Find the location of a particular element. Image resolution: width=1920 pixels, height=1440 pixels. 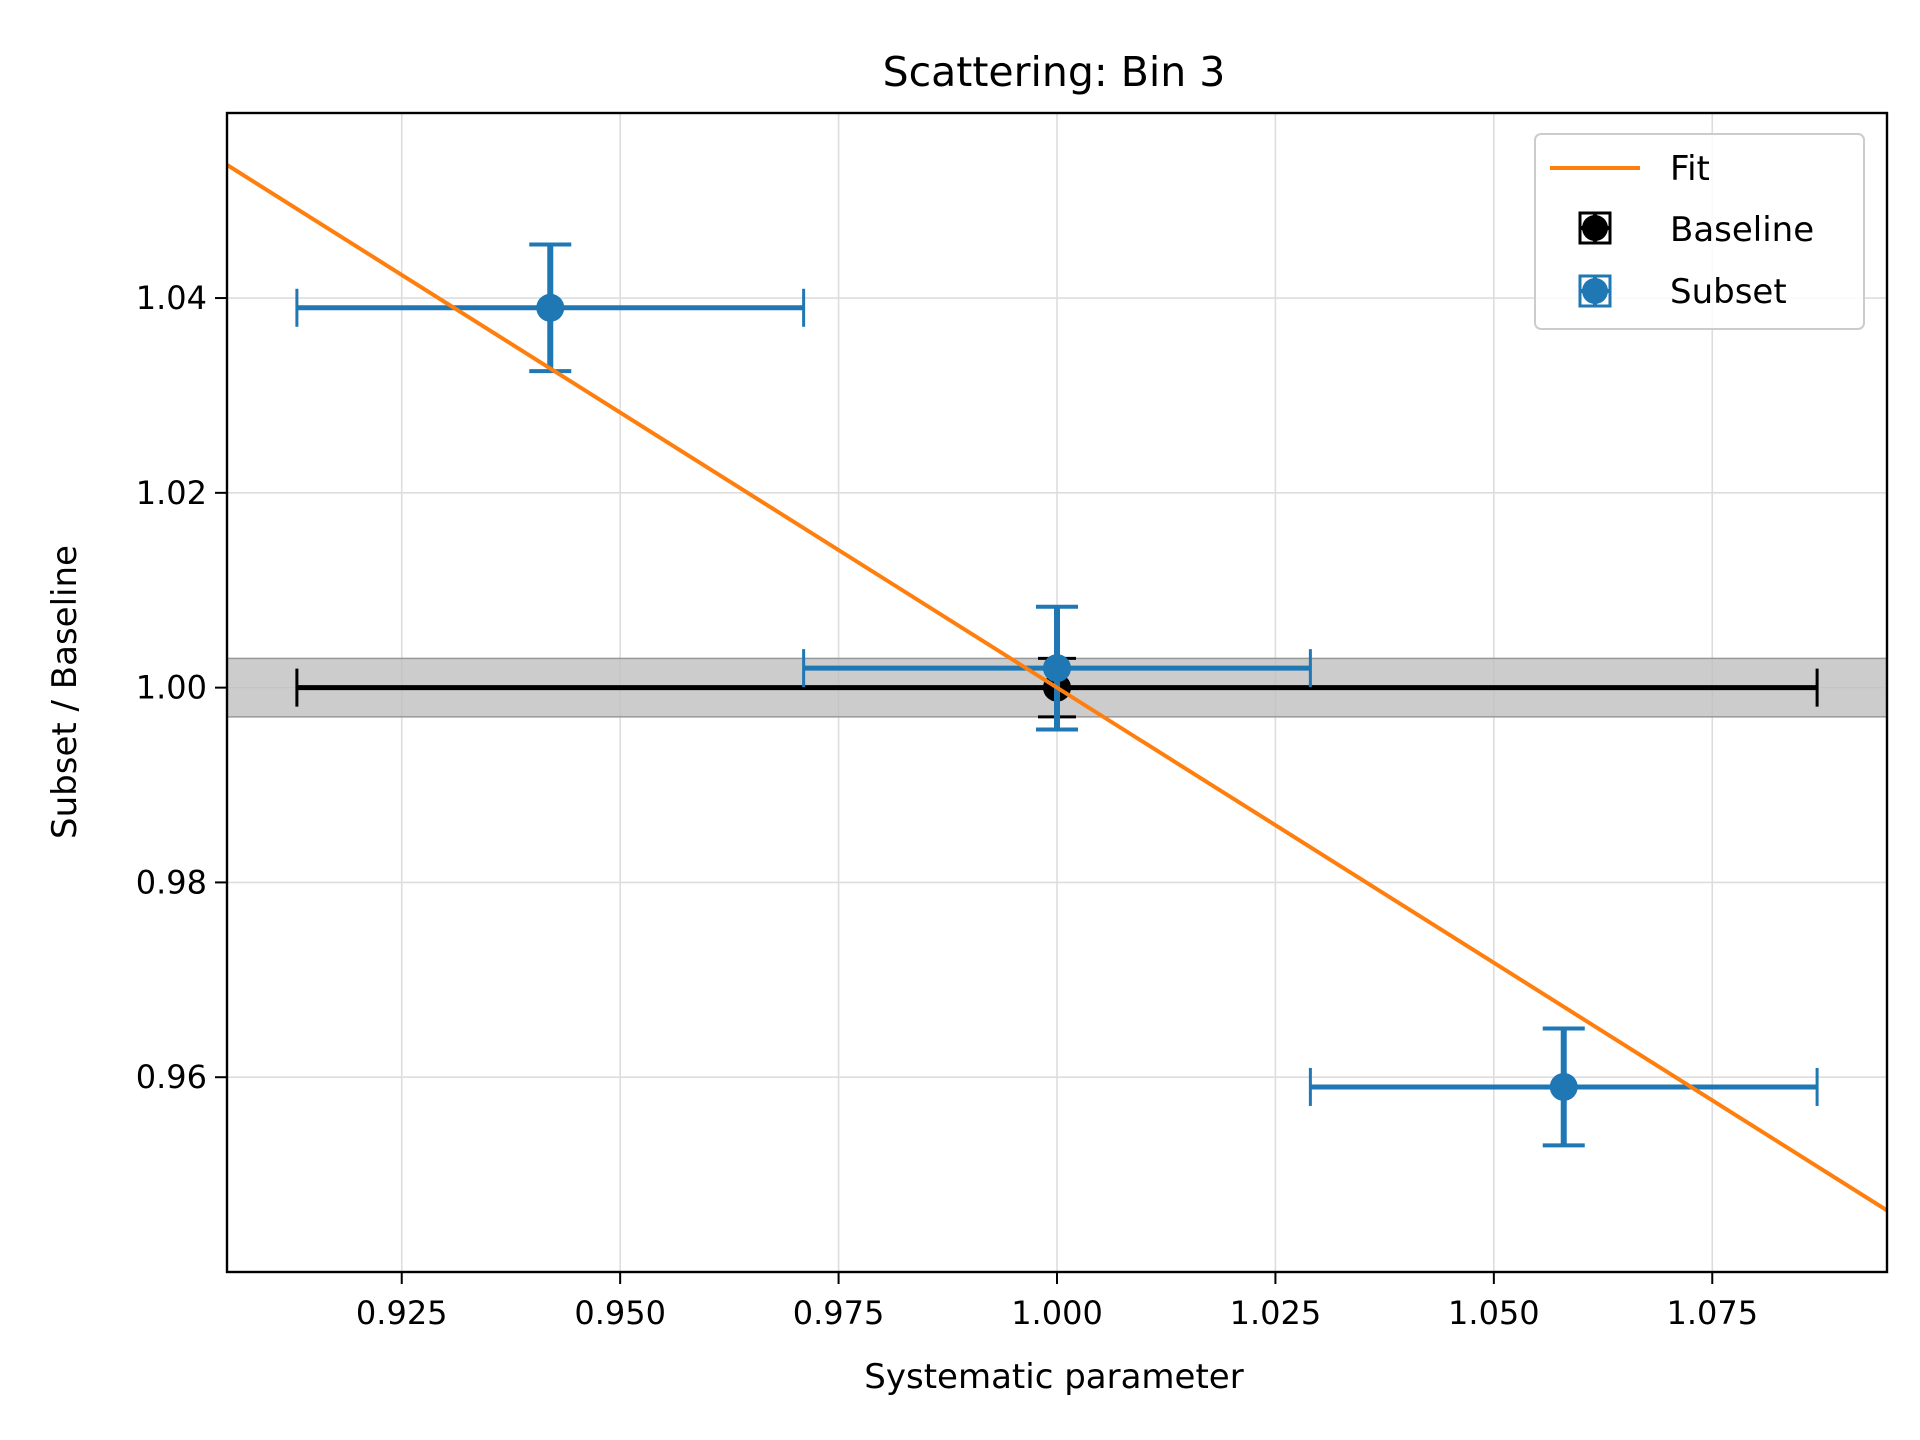

legend: Fit Baseline Subset is located at coordinates (1699, 231).